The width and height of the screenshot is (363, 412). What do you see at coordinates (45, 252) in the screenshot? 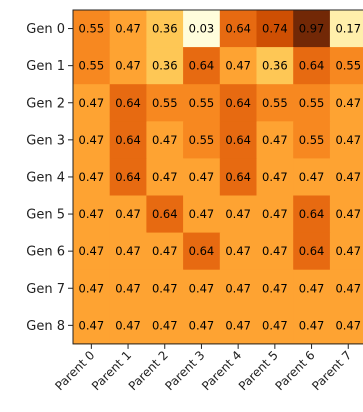
I see `y-tick-label: Gen 6` at bounding box center [45, 252].